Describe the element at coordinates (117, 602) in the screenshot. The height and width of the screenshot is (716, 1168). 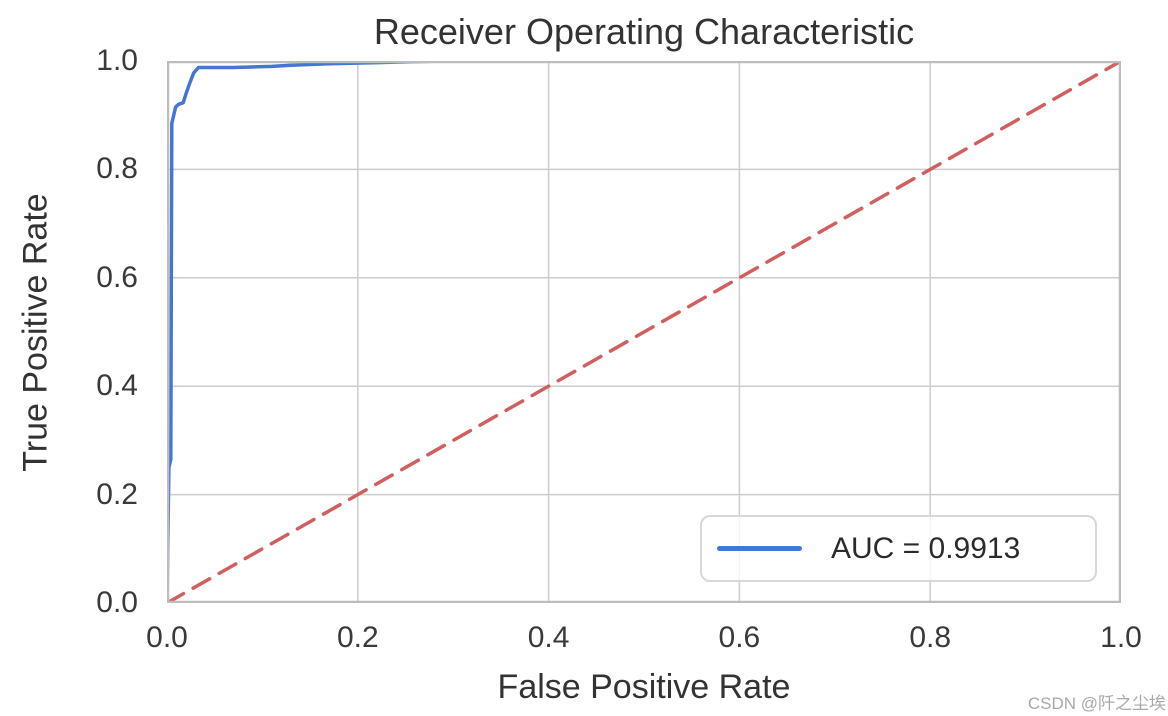
I see `y-tick-label: 0.0` at that location.